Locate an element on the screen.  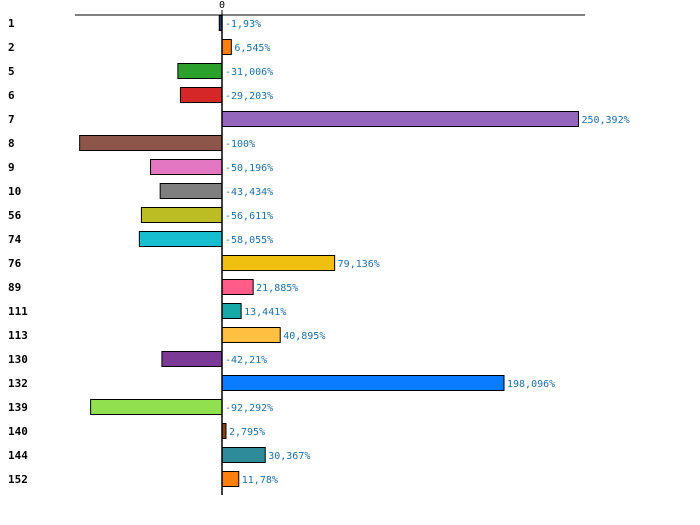
category-label-8: 8 is located at coordinates (11, 143).